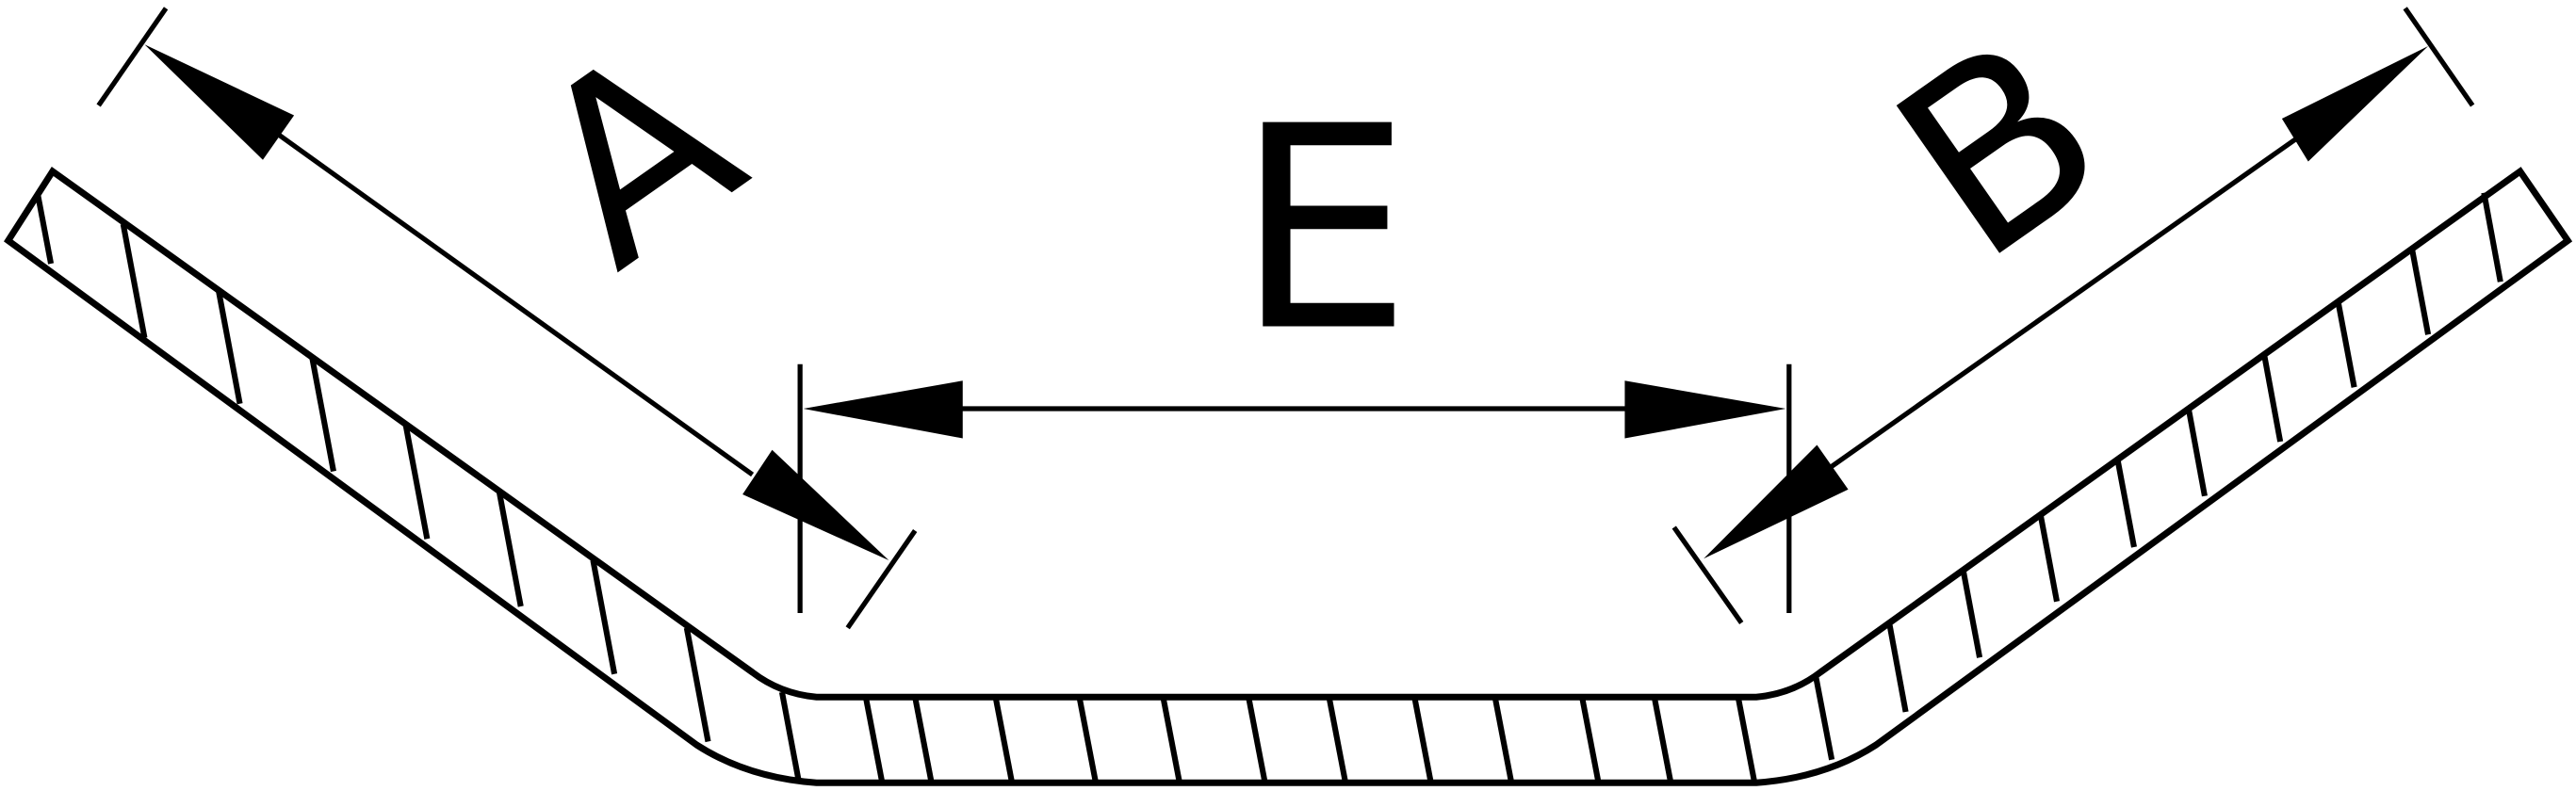  What do you see at coordinates (637, 160) in the screenshot?
I see `label-a: A` at bounding box center [637, 160].